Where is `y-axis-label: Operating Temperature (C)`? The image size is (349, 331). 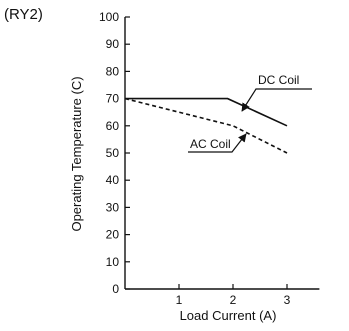 y-axis-label: Operating Temperature (C) is located at coordinates (76, 153).